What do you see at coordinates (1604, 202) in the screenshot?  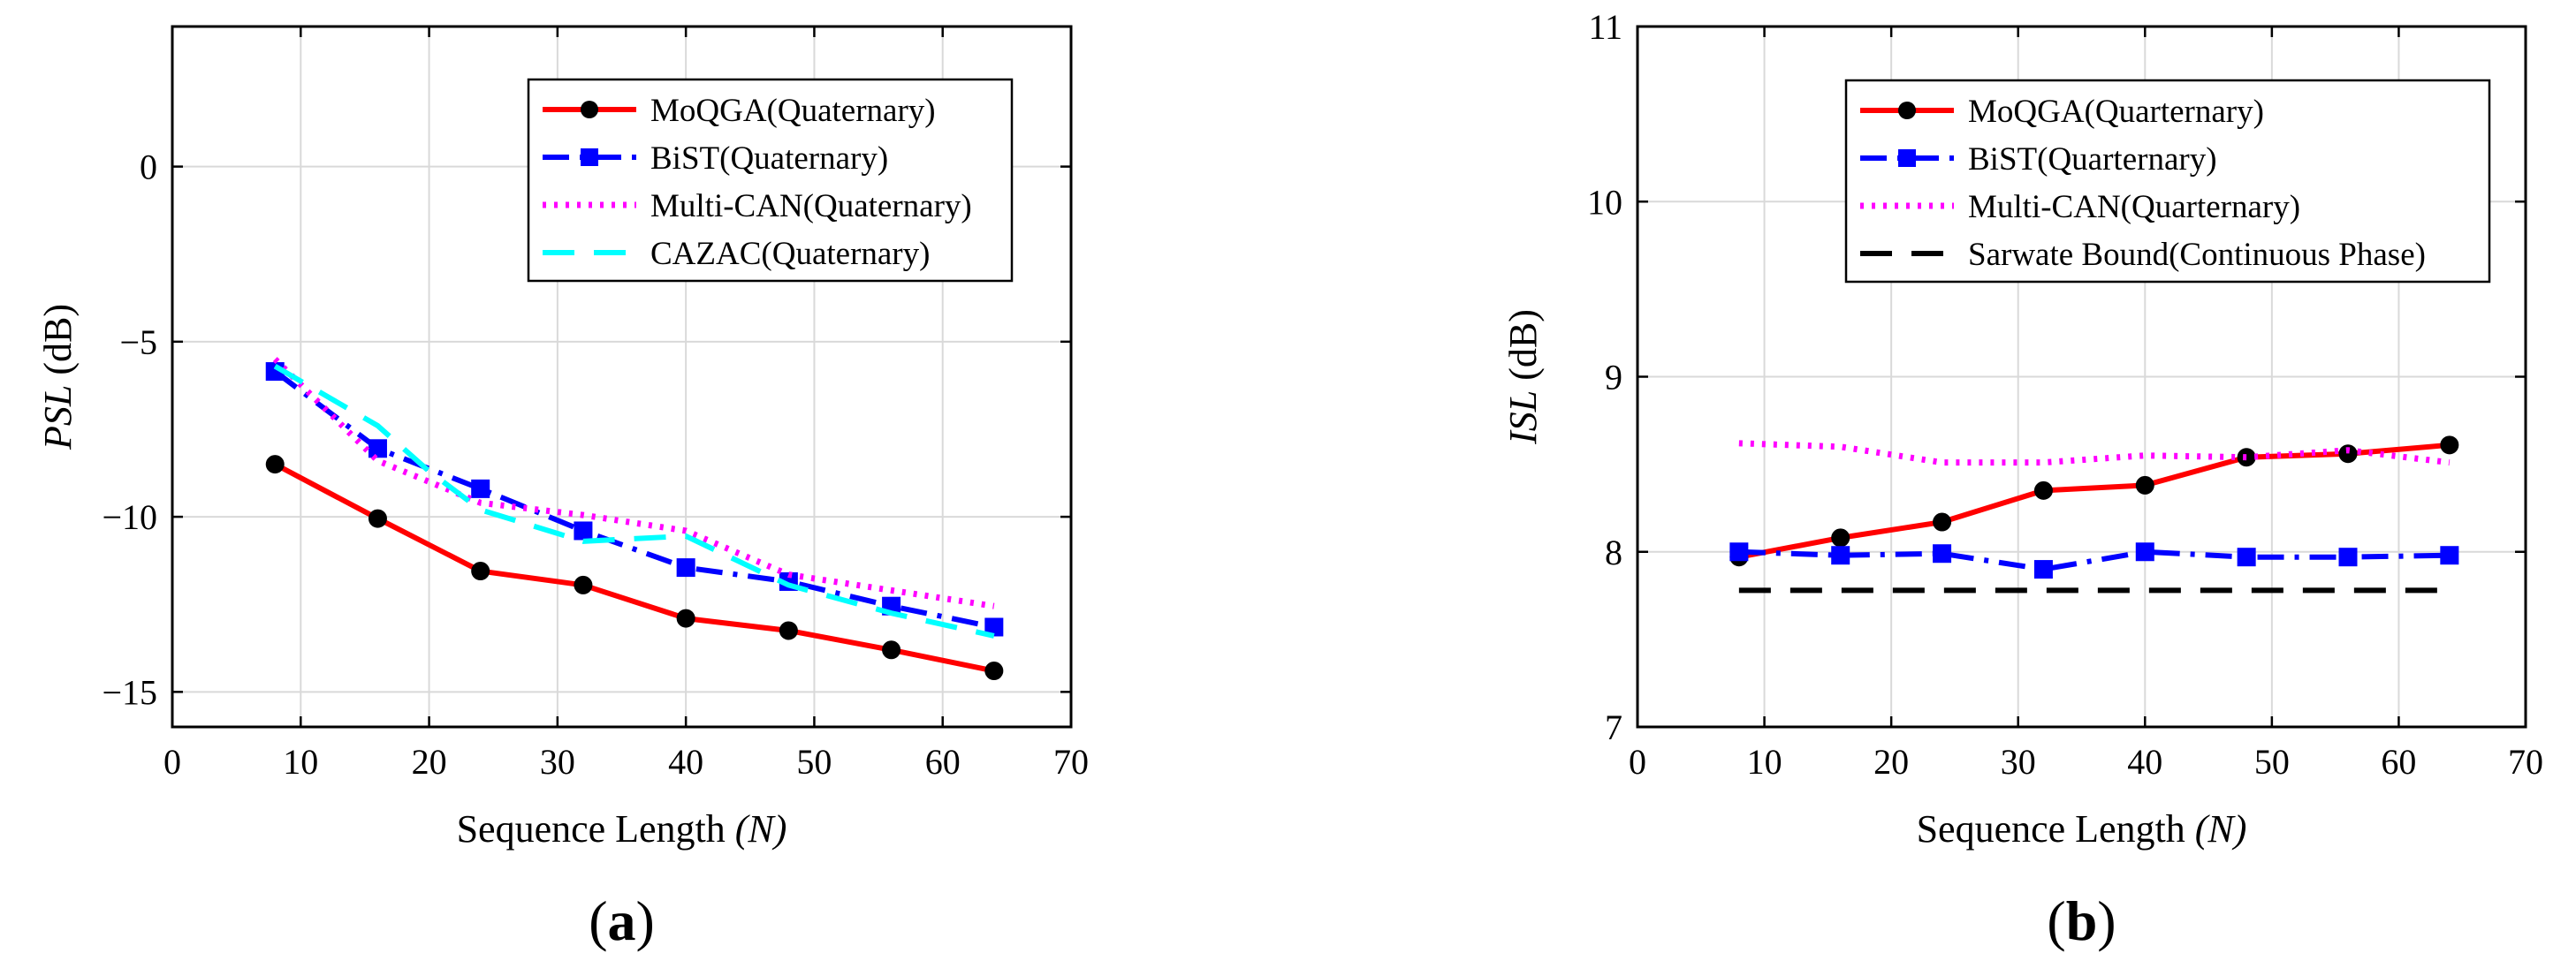 I see `y-tick-label: 10` at bounding box center [1604, 202].